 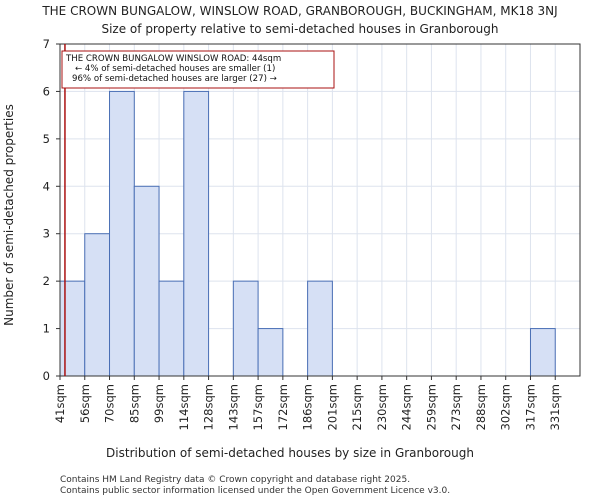 I want to click on x-tick-label: 259sqm, so click(x=431, y=407).